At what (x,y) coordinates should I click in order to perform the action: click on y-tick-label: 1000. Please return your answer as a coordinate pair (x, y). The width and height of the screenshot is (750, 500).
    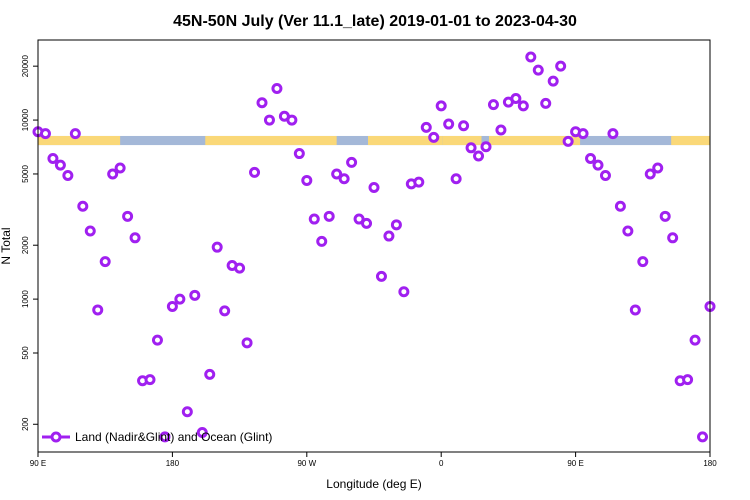
    Looking at the image, I should click on (25, 299).